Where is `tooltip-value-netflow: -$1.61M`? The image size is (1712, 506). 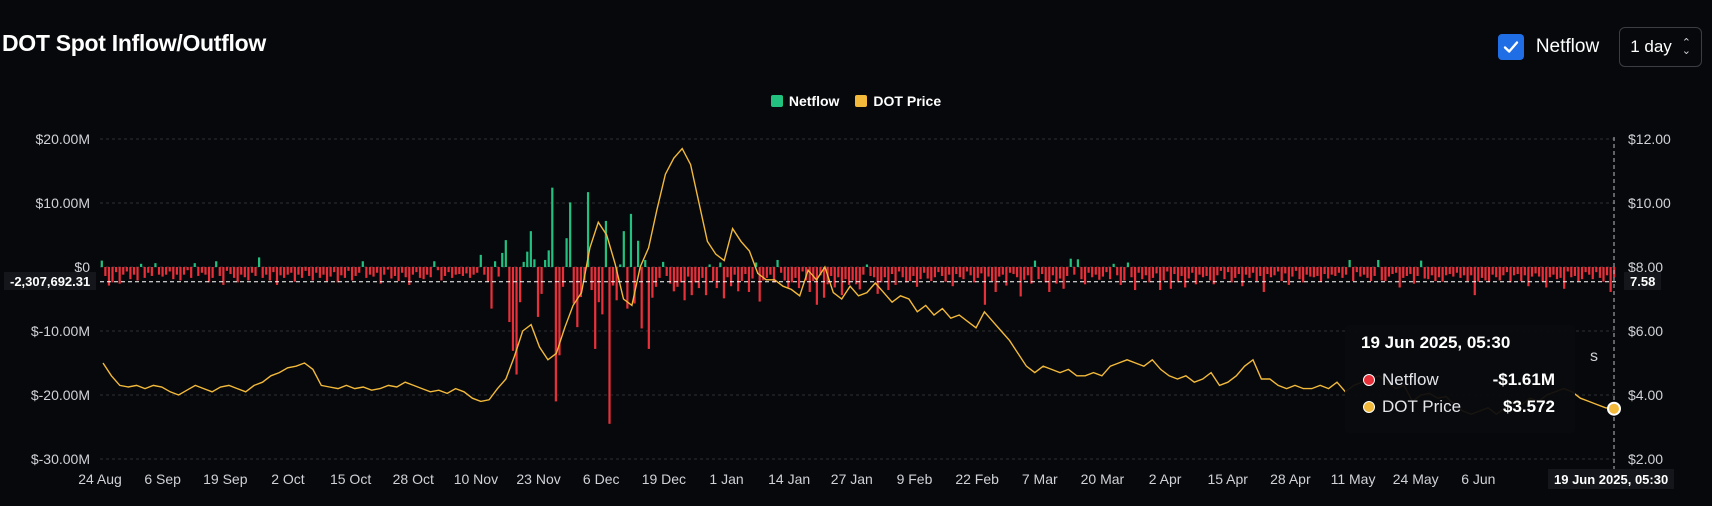
tooltip-value-netflow: -$1.61M is located at coordinates (1523, 379).